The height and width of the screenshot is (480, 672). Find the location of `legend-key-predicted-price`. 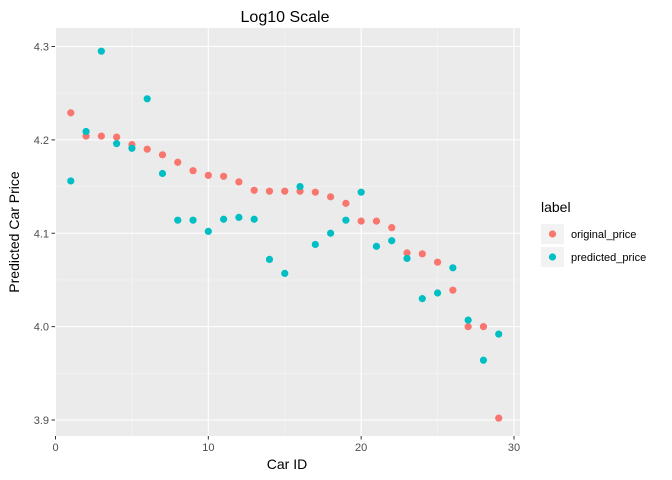

legend-key-predicted-price is located at coordinates (552, 257).